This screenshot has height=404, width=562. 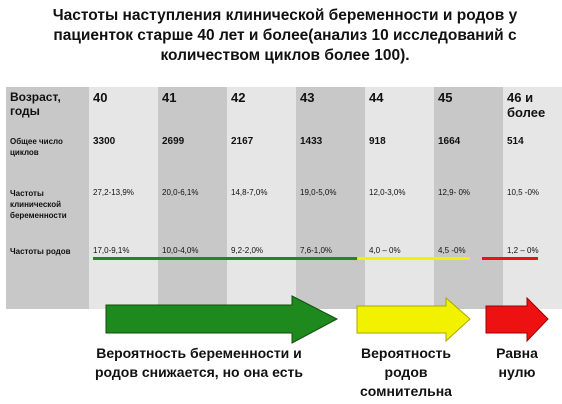 I want to click on pregnancy-cell: 20,0-6,1%, so click(x=192, y=214).